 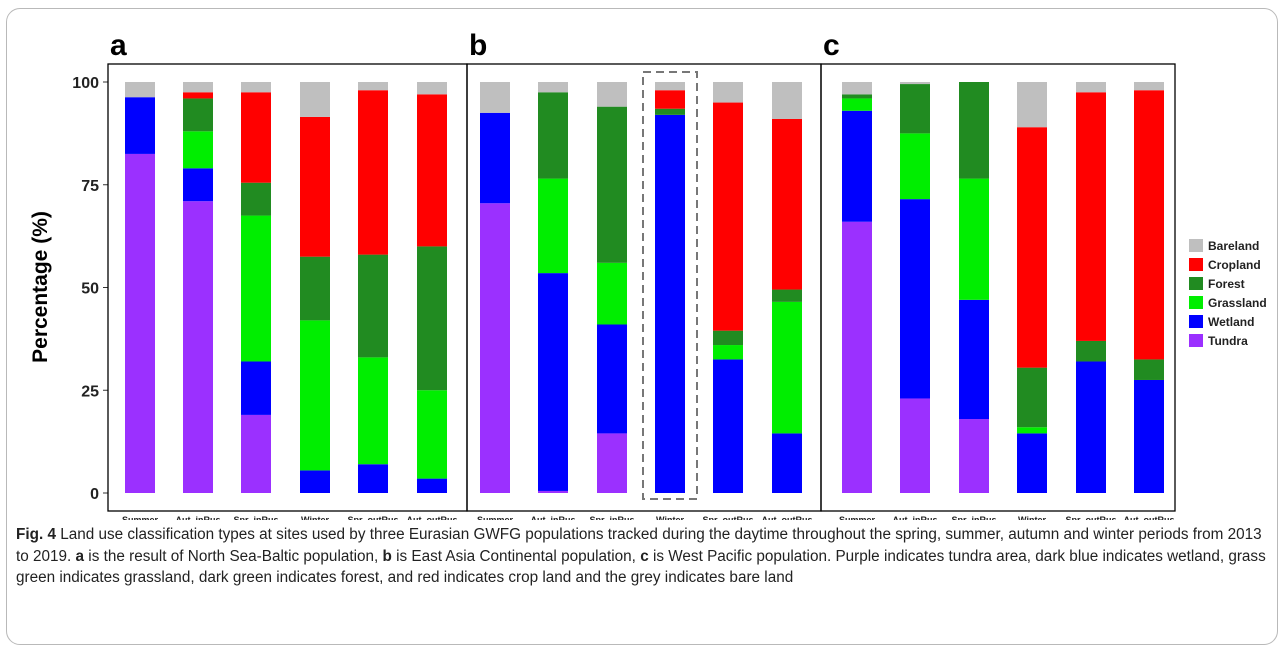 I want to click on y-axis-label: Percentage (%), so click(x=40, y=287).